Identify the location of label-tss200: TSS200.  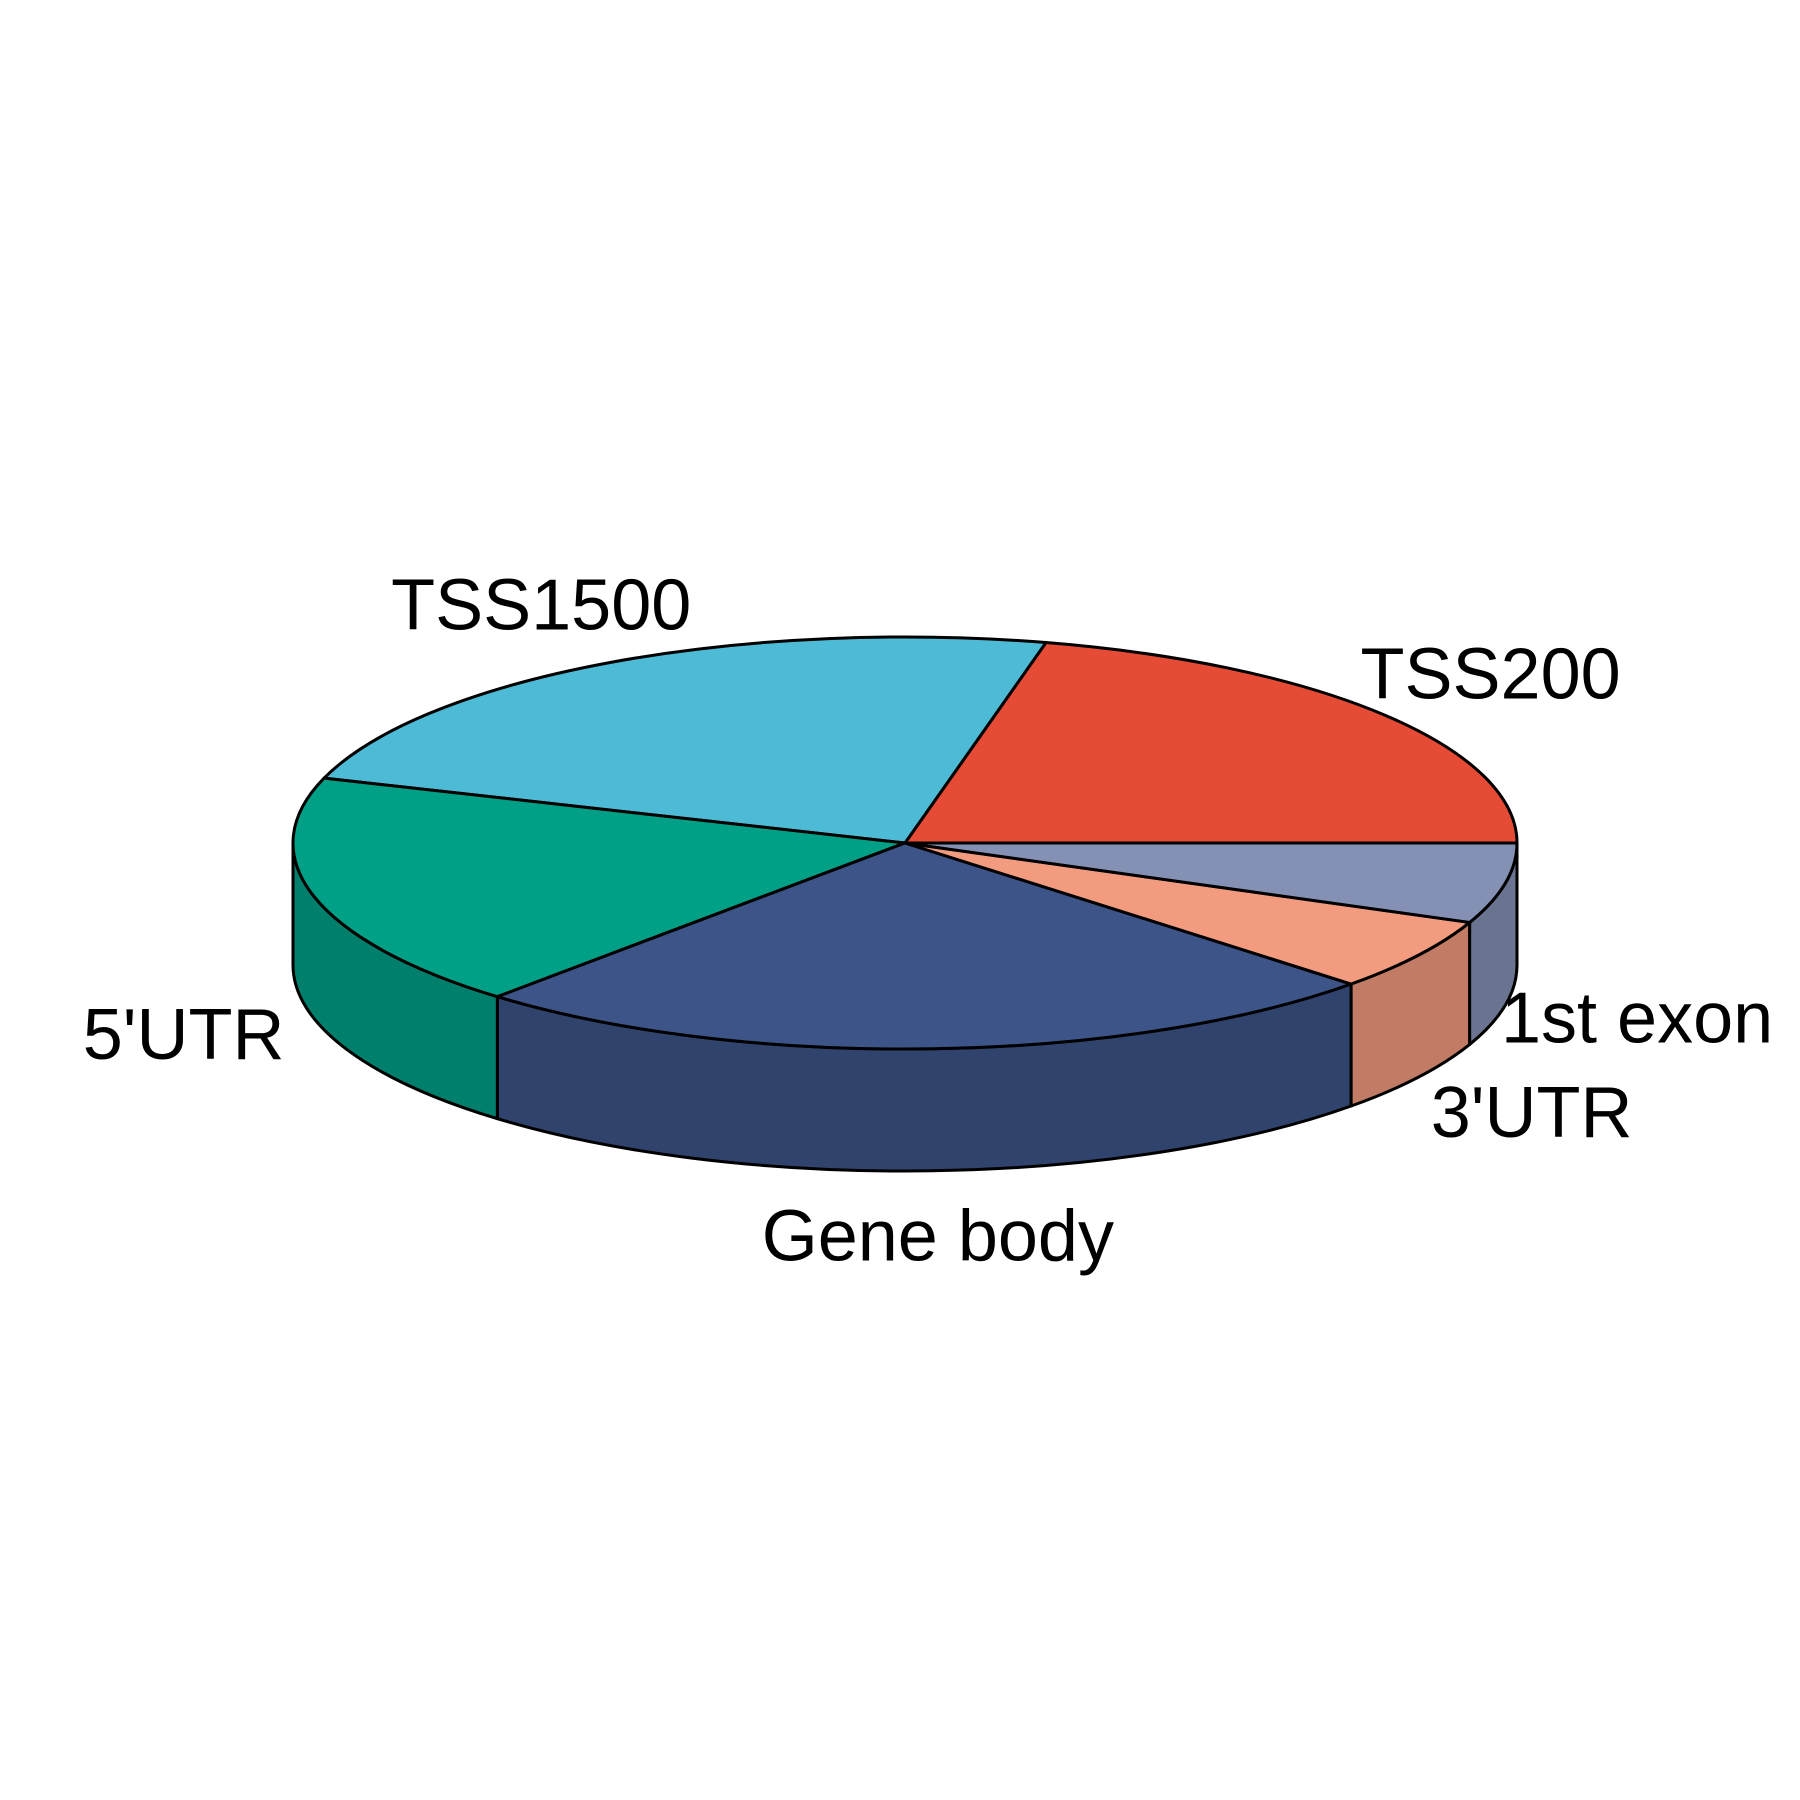
(1491, 674).